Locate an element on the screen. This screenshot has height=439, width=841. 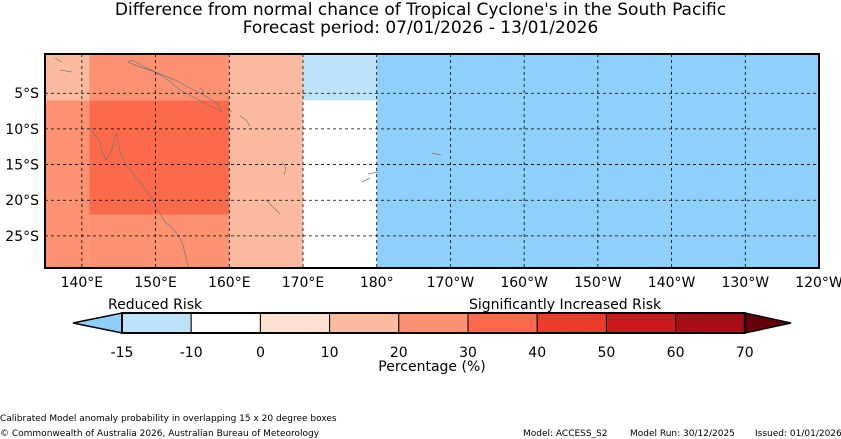
latitude-labels: 5°S 10°S 15°S 20°S 25°S is located at coordinates (22, 165).